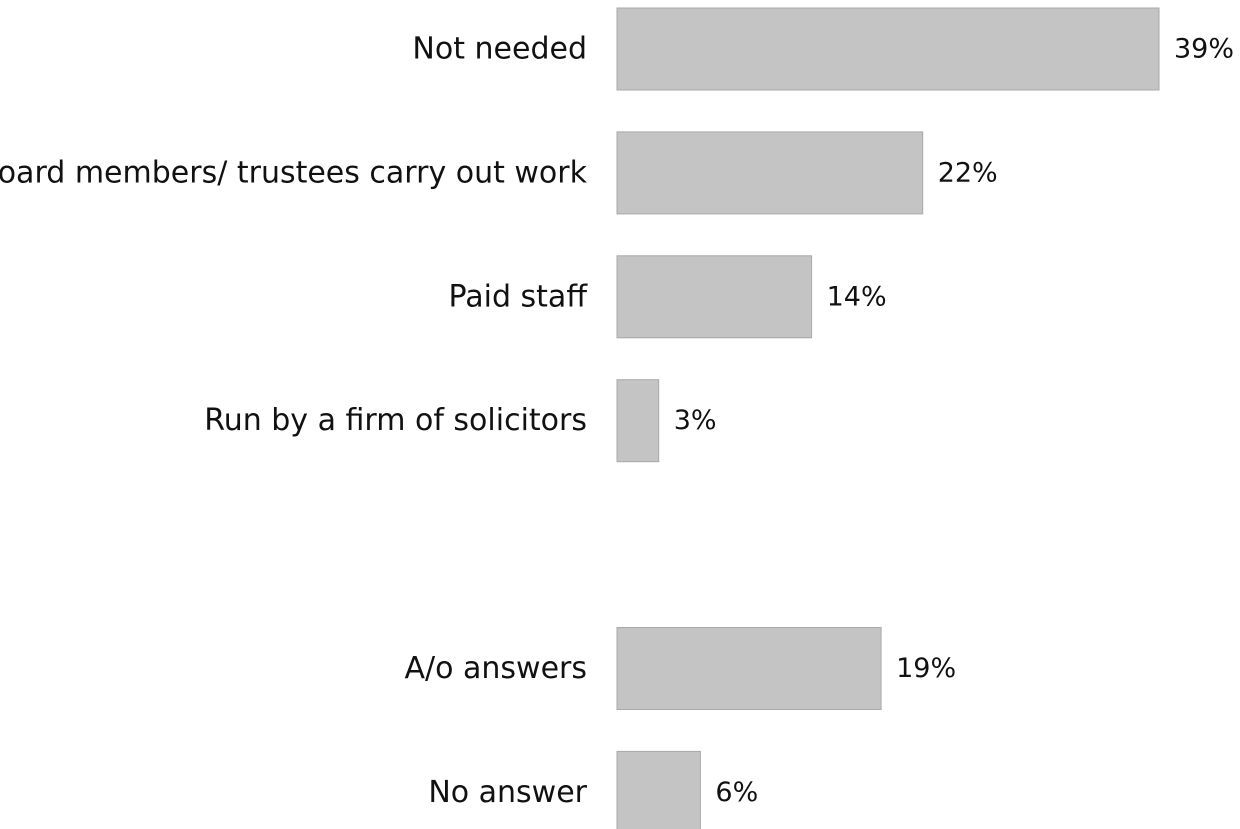 The width and height of the screenshot is (1240, 829). Describe the element at coordinates (1204, 49) in the screenshot. I see `value-label: 39%` at that location.